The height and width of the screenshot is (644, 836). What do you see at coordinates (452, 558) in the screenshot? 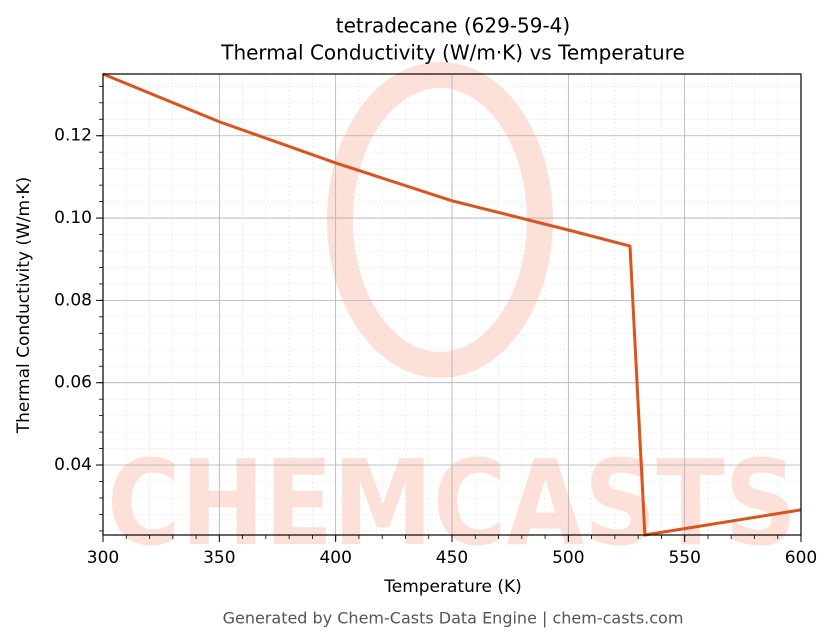
I see `x-tick-label: 450` at bounding box center [452, 558].